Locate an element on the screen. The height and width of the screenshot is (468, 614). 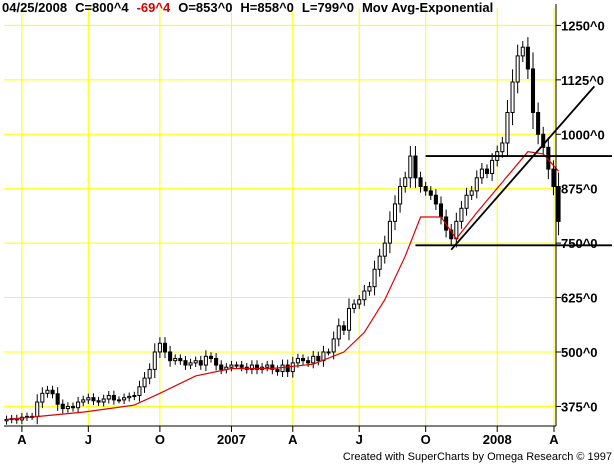
trendlines is located at coordinates (513, 168).